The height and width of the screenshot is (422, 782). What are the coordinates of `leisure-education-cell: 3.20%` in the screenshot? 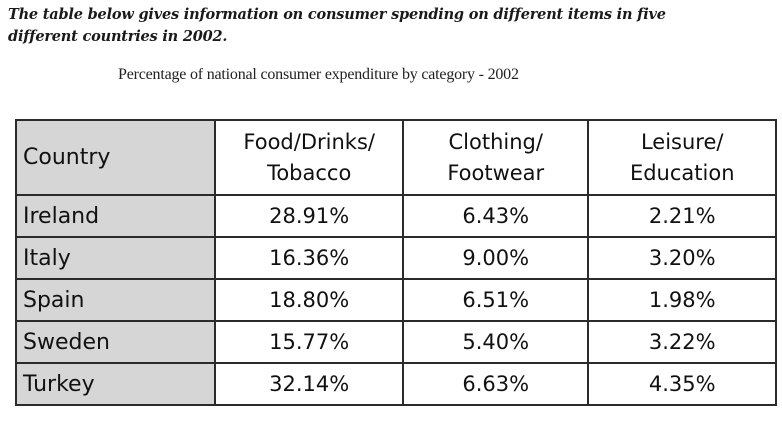 It's located at (682, 258).